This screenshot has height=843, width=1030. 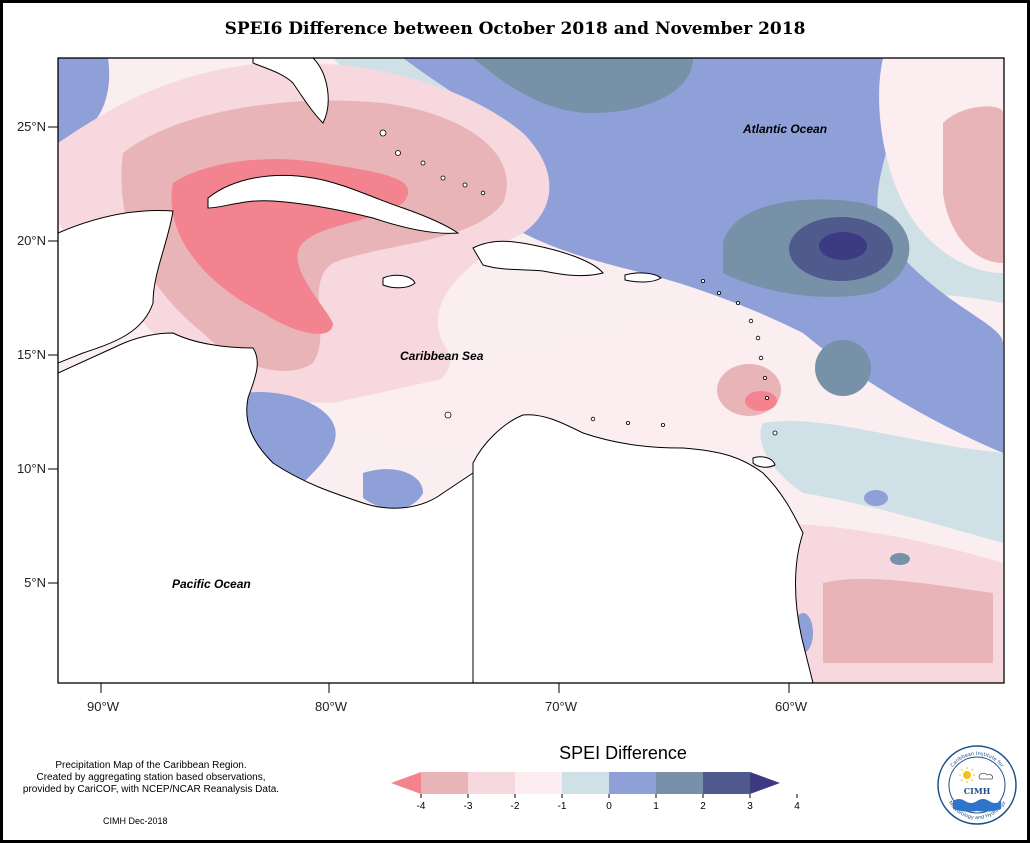 What do you see at coordinates (31, 126) in the screenshot?
I see `lat-label-25n: 25°N` at bounding box center [31, 126].